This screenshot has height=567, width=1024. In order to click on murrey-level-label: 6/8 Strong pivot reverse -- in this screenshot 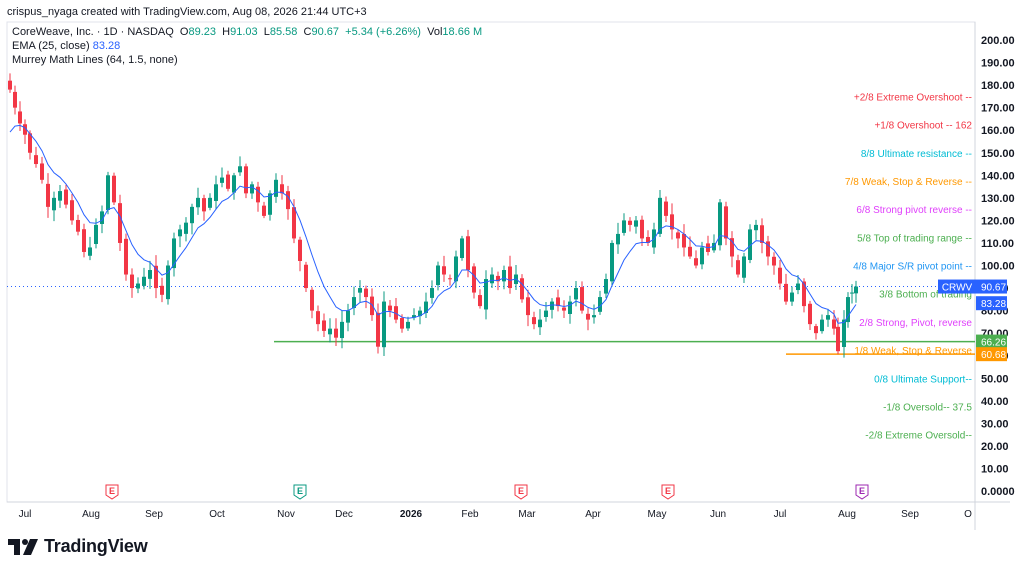, I will do `click(914, 210)`.